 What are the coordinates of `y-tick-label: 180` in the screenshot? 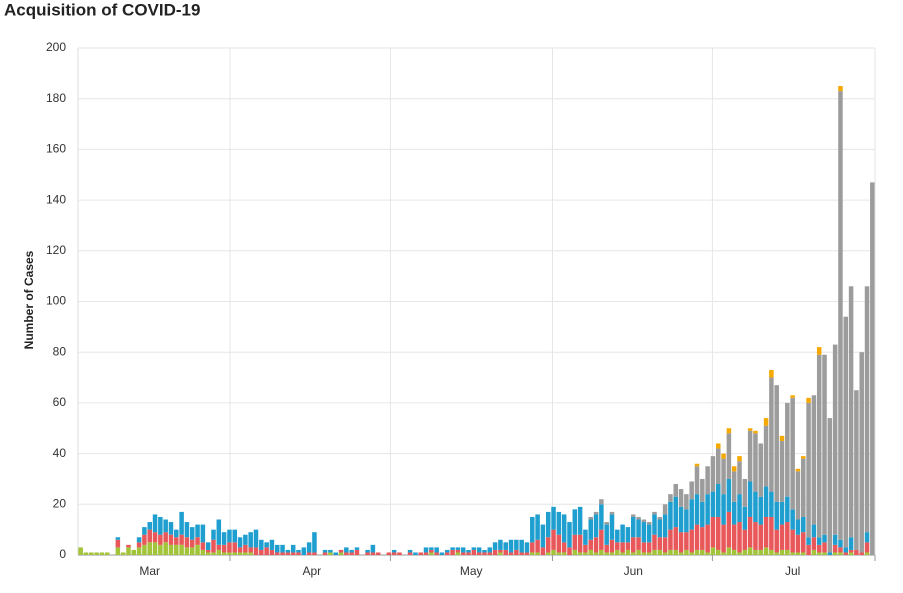 It's located at (56, 98).